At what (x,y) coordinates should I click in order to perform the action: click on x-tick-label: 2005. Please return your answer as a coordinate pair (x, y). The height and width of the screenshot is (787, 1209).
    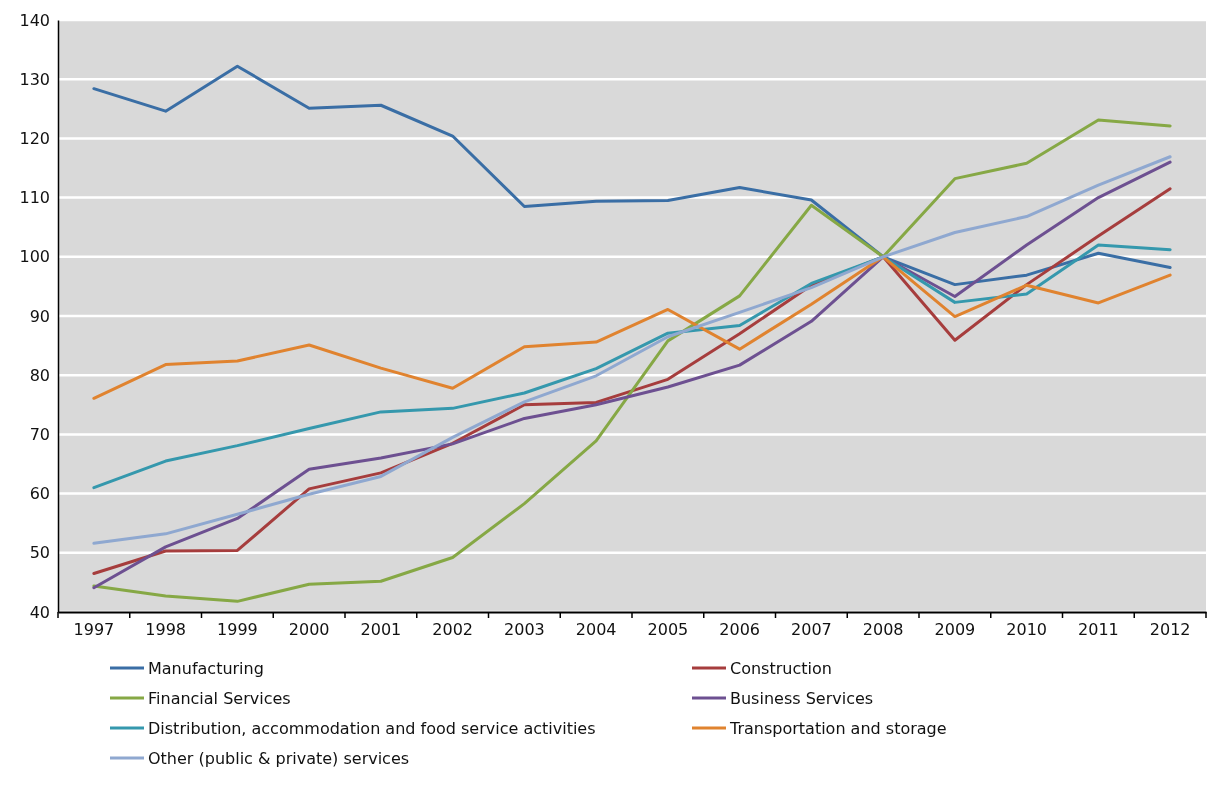
    Looking at the image, I should click on (668, 630).